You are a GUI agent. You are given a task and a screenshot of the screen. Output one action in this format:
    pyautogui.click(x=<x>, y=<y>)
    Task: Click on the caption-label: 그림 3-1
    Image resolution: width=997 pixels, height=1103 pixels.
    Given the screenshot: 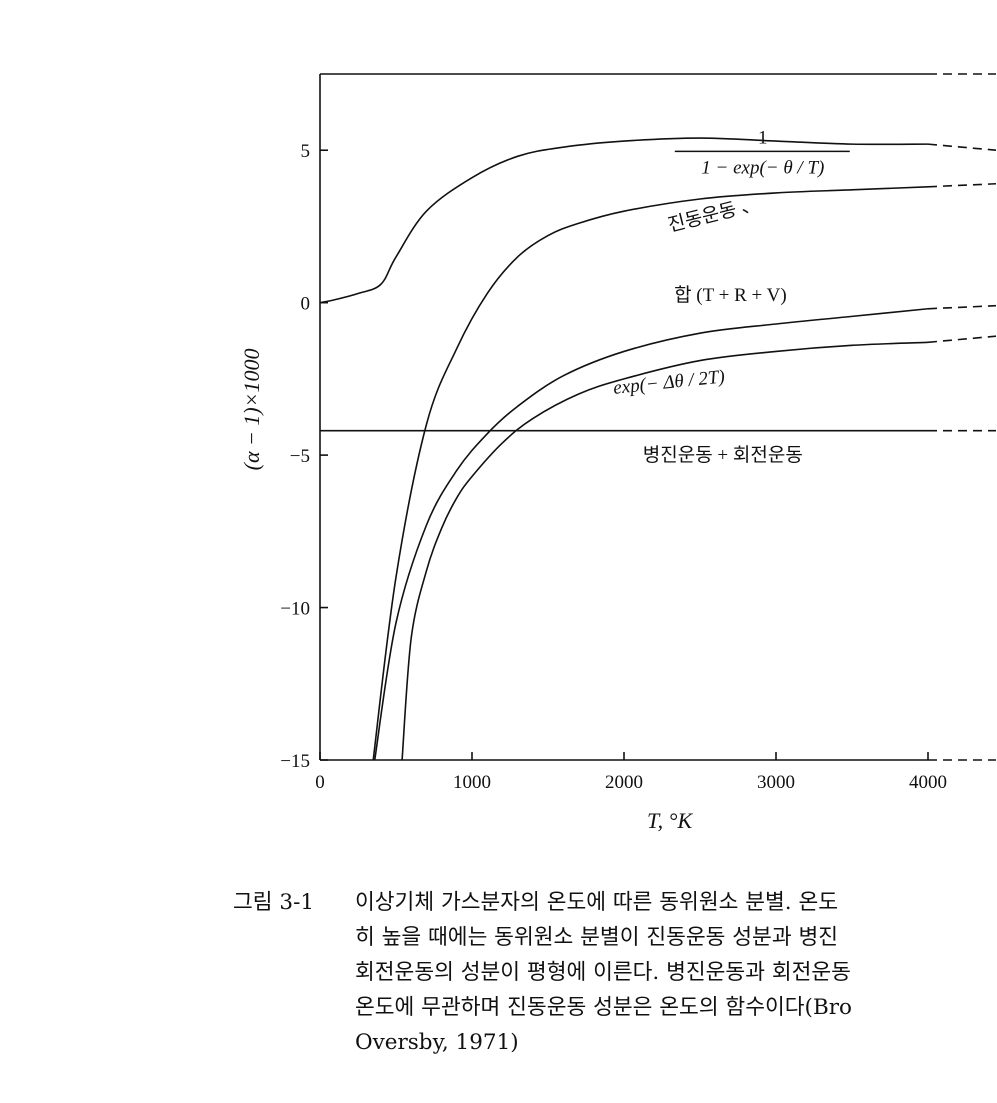 What is the action you would take?
    pyautogui.click(x=274, y=902)
    